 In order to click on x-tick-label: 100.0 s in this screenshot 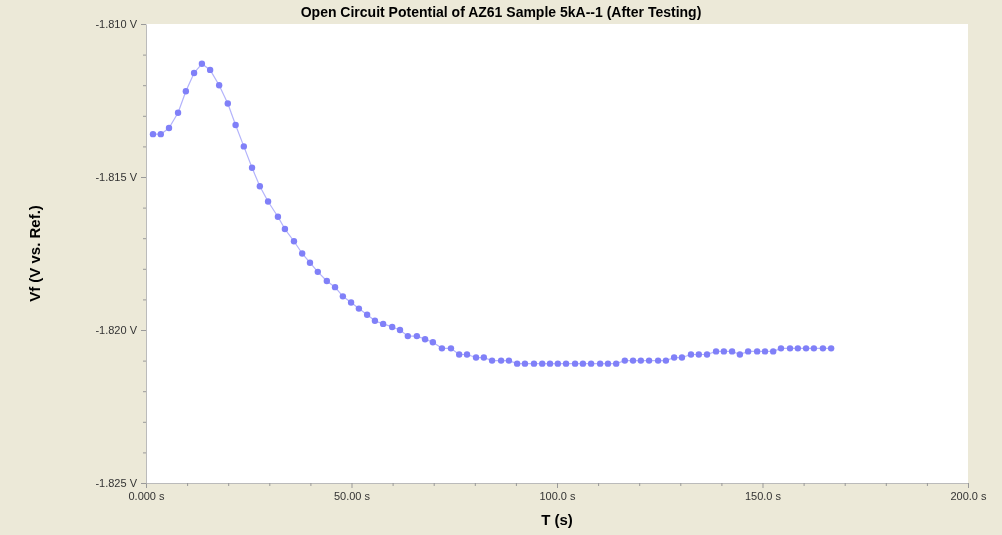, I will do `click(558, 495)`.